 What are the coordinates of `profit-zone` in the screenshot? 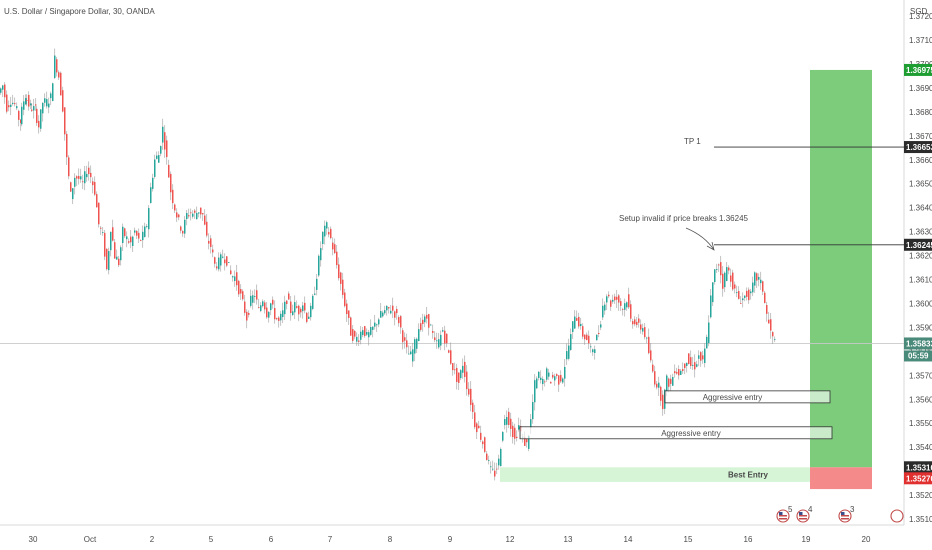 It's located at (841, 268).